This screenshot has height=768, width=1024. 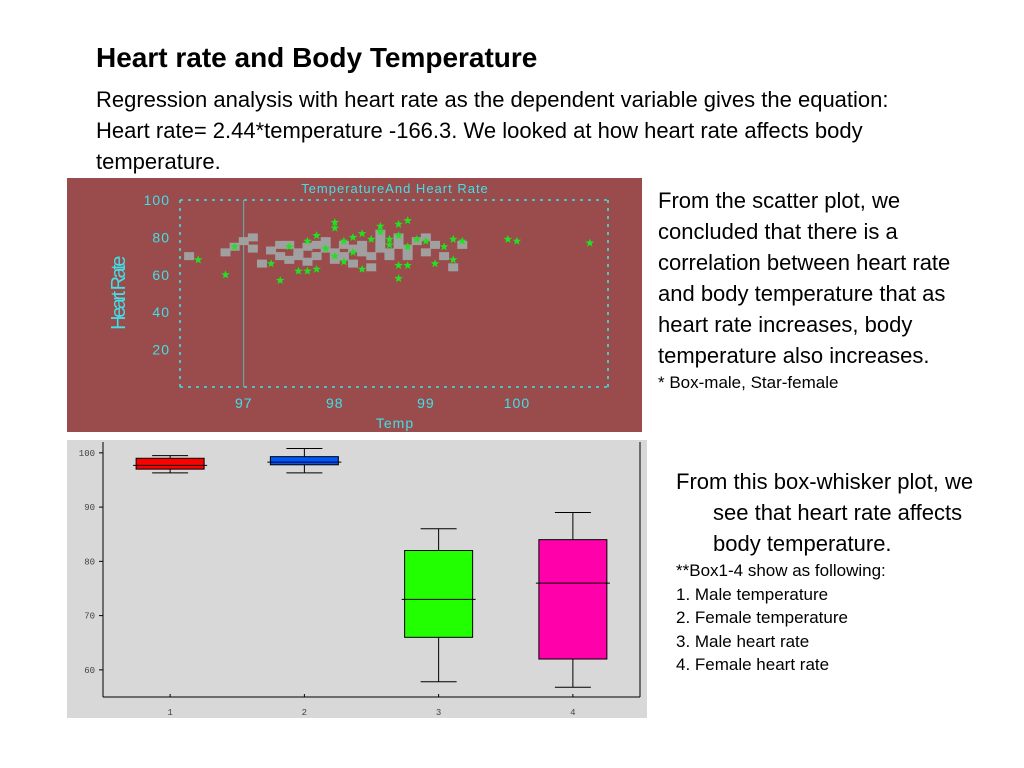 What do you see at coordinates (426, 403) in the screenshot?
I see `scatter-x-tick-label: 99` at bounding box center [426, 403].